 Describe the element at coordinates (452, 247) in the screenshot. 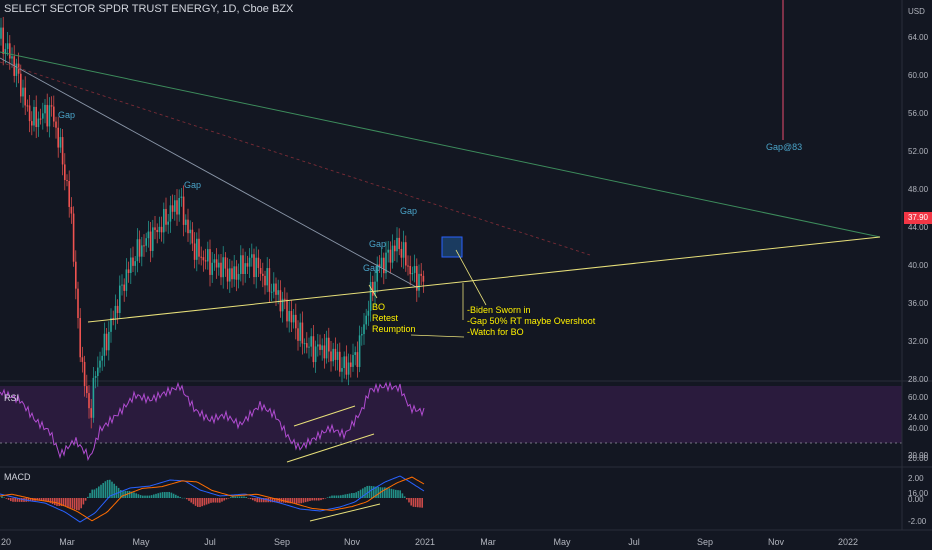

I see `target-box` at that location.